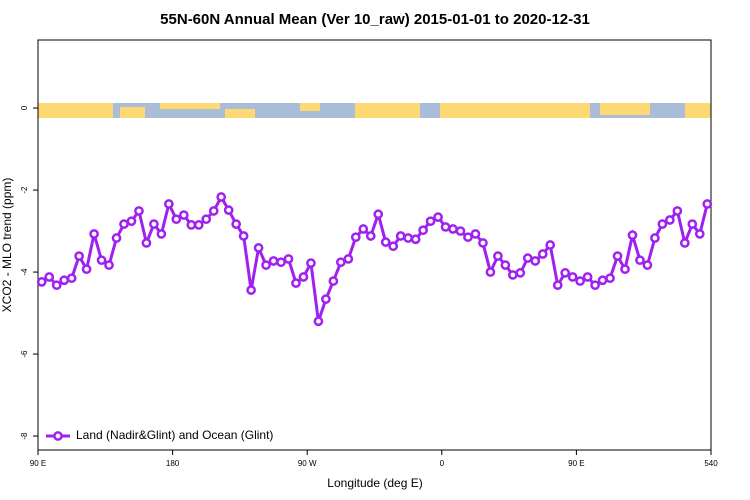  Describe the element at coordinates (307, 463) in the screenshot. I see `x-tick-label: 90 W` at that location.